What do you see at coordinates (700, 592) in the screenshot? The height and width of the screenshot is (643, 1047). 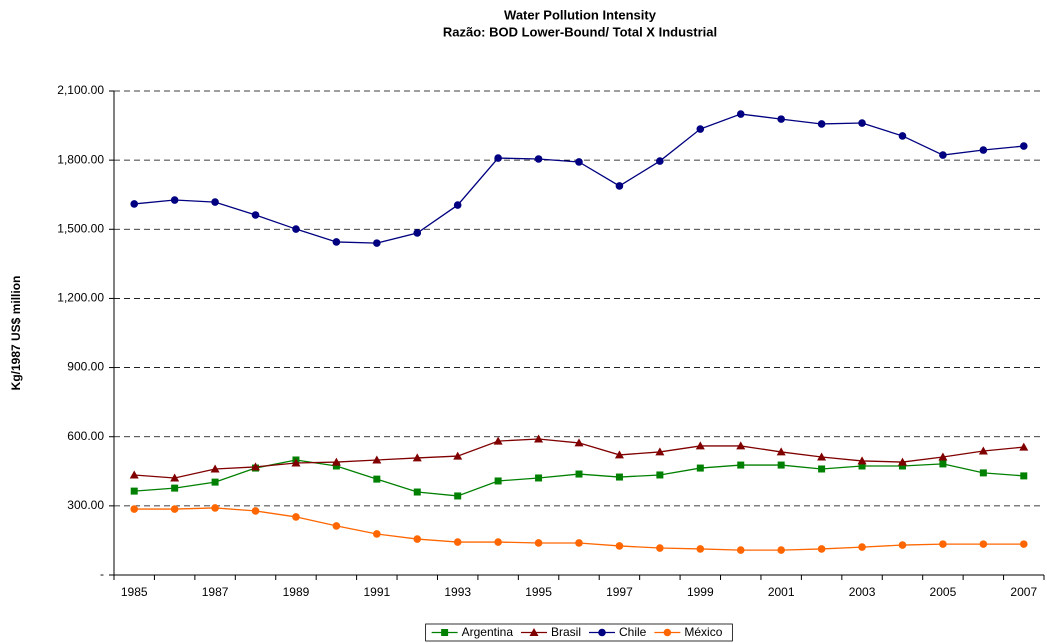 I see `x-tick-label: 1999` at bounding box center [700, 592].